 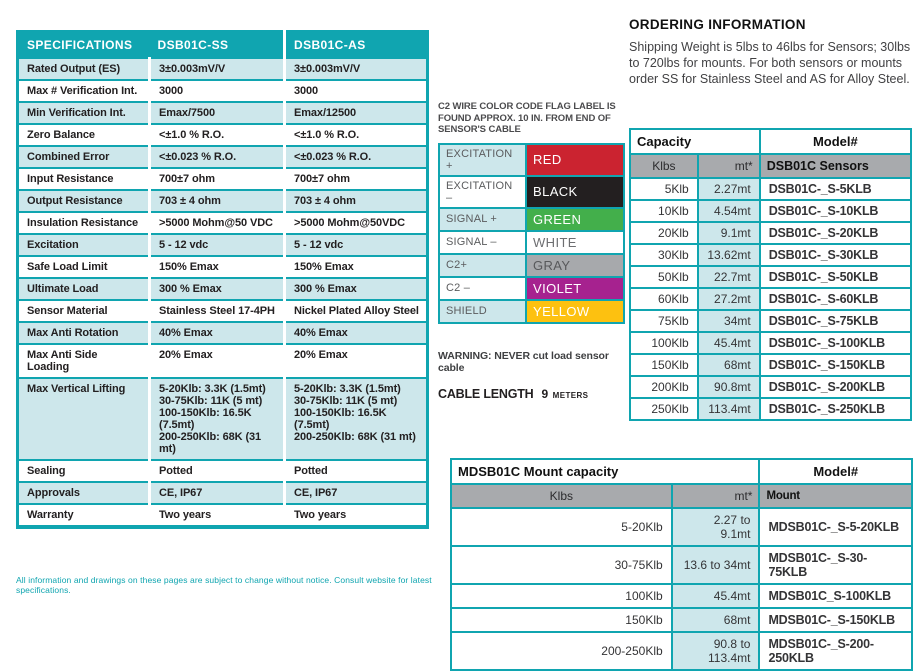 I want to click on spec-value-ss: <±1.0 % R.O., so click(x=216, y=134).